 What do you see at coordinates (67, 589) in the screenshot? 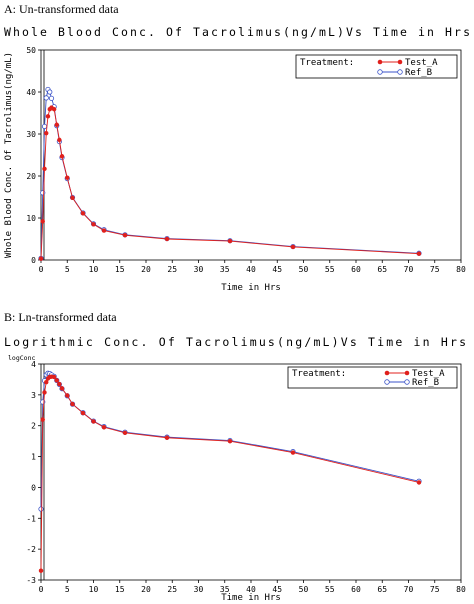
I see `panel-b-x-tick-label: 5` at bounding box center [67, 589].